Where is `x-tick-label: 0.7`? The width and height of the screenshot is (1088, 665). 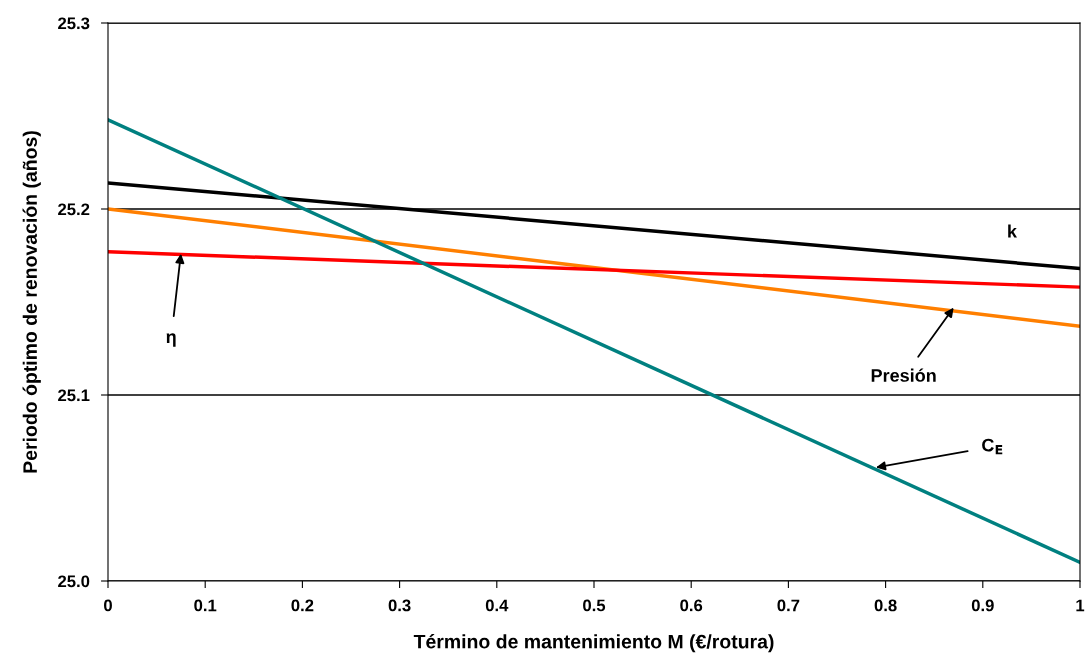 x-tick-label: 0.7 is located at coordinates (788, 605).